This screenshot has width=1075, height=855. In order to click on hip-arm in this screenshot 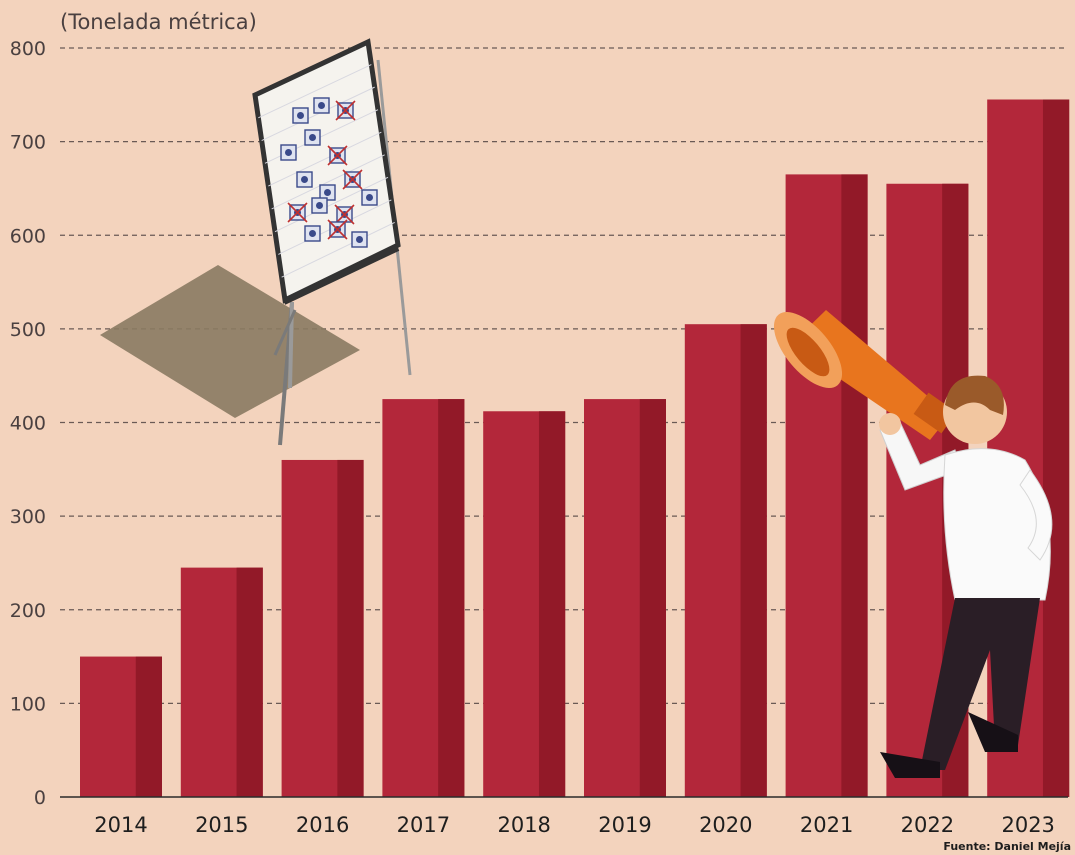, I will do `click(1036, 515)`.